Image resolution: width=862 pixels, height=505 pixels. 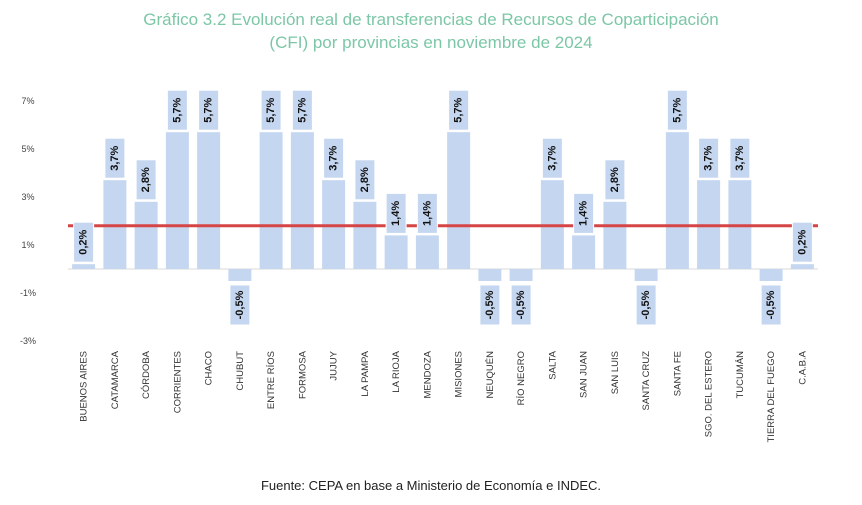 I want to click on category-label: MENDOZA, so click(x=427, y=374).